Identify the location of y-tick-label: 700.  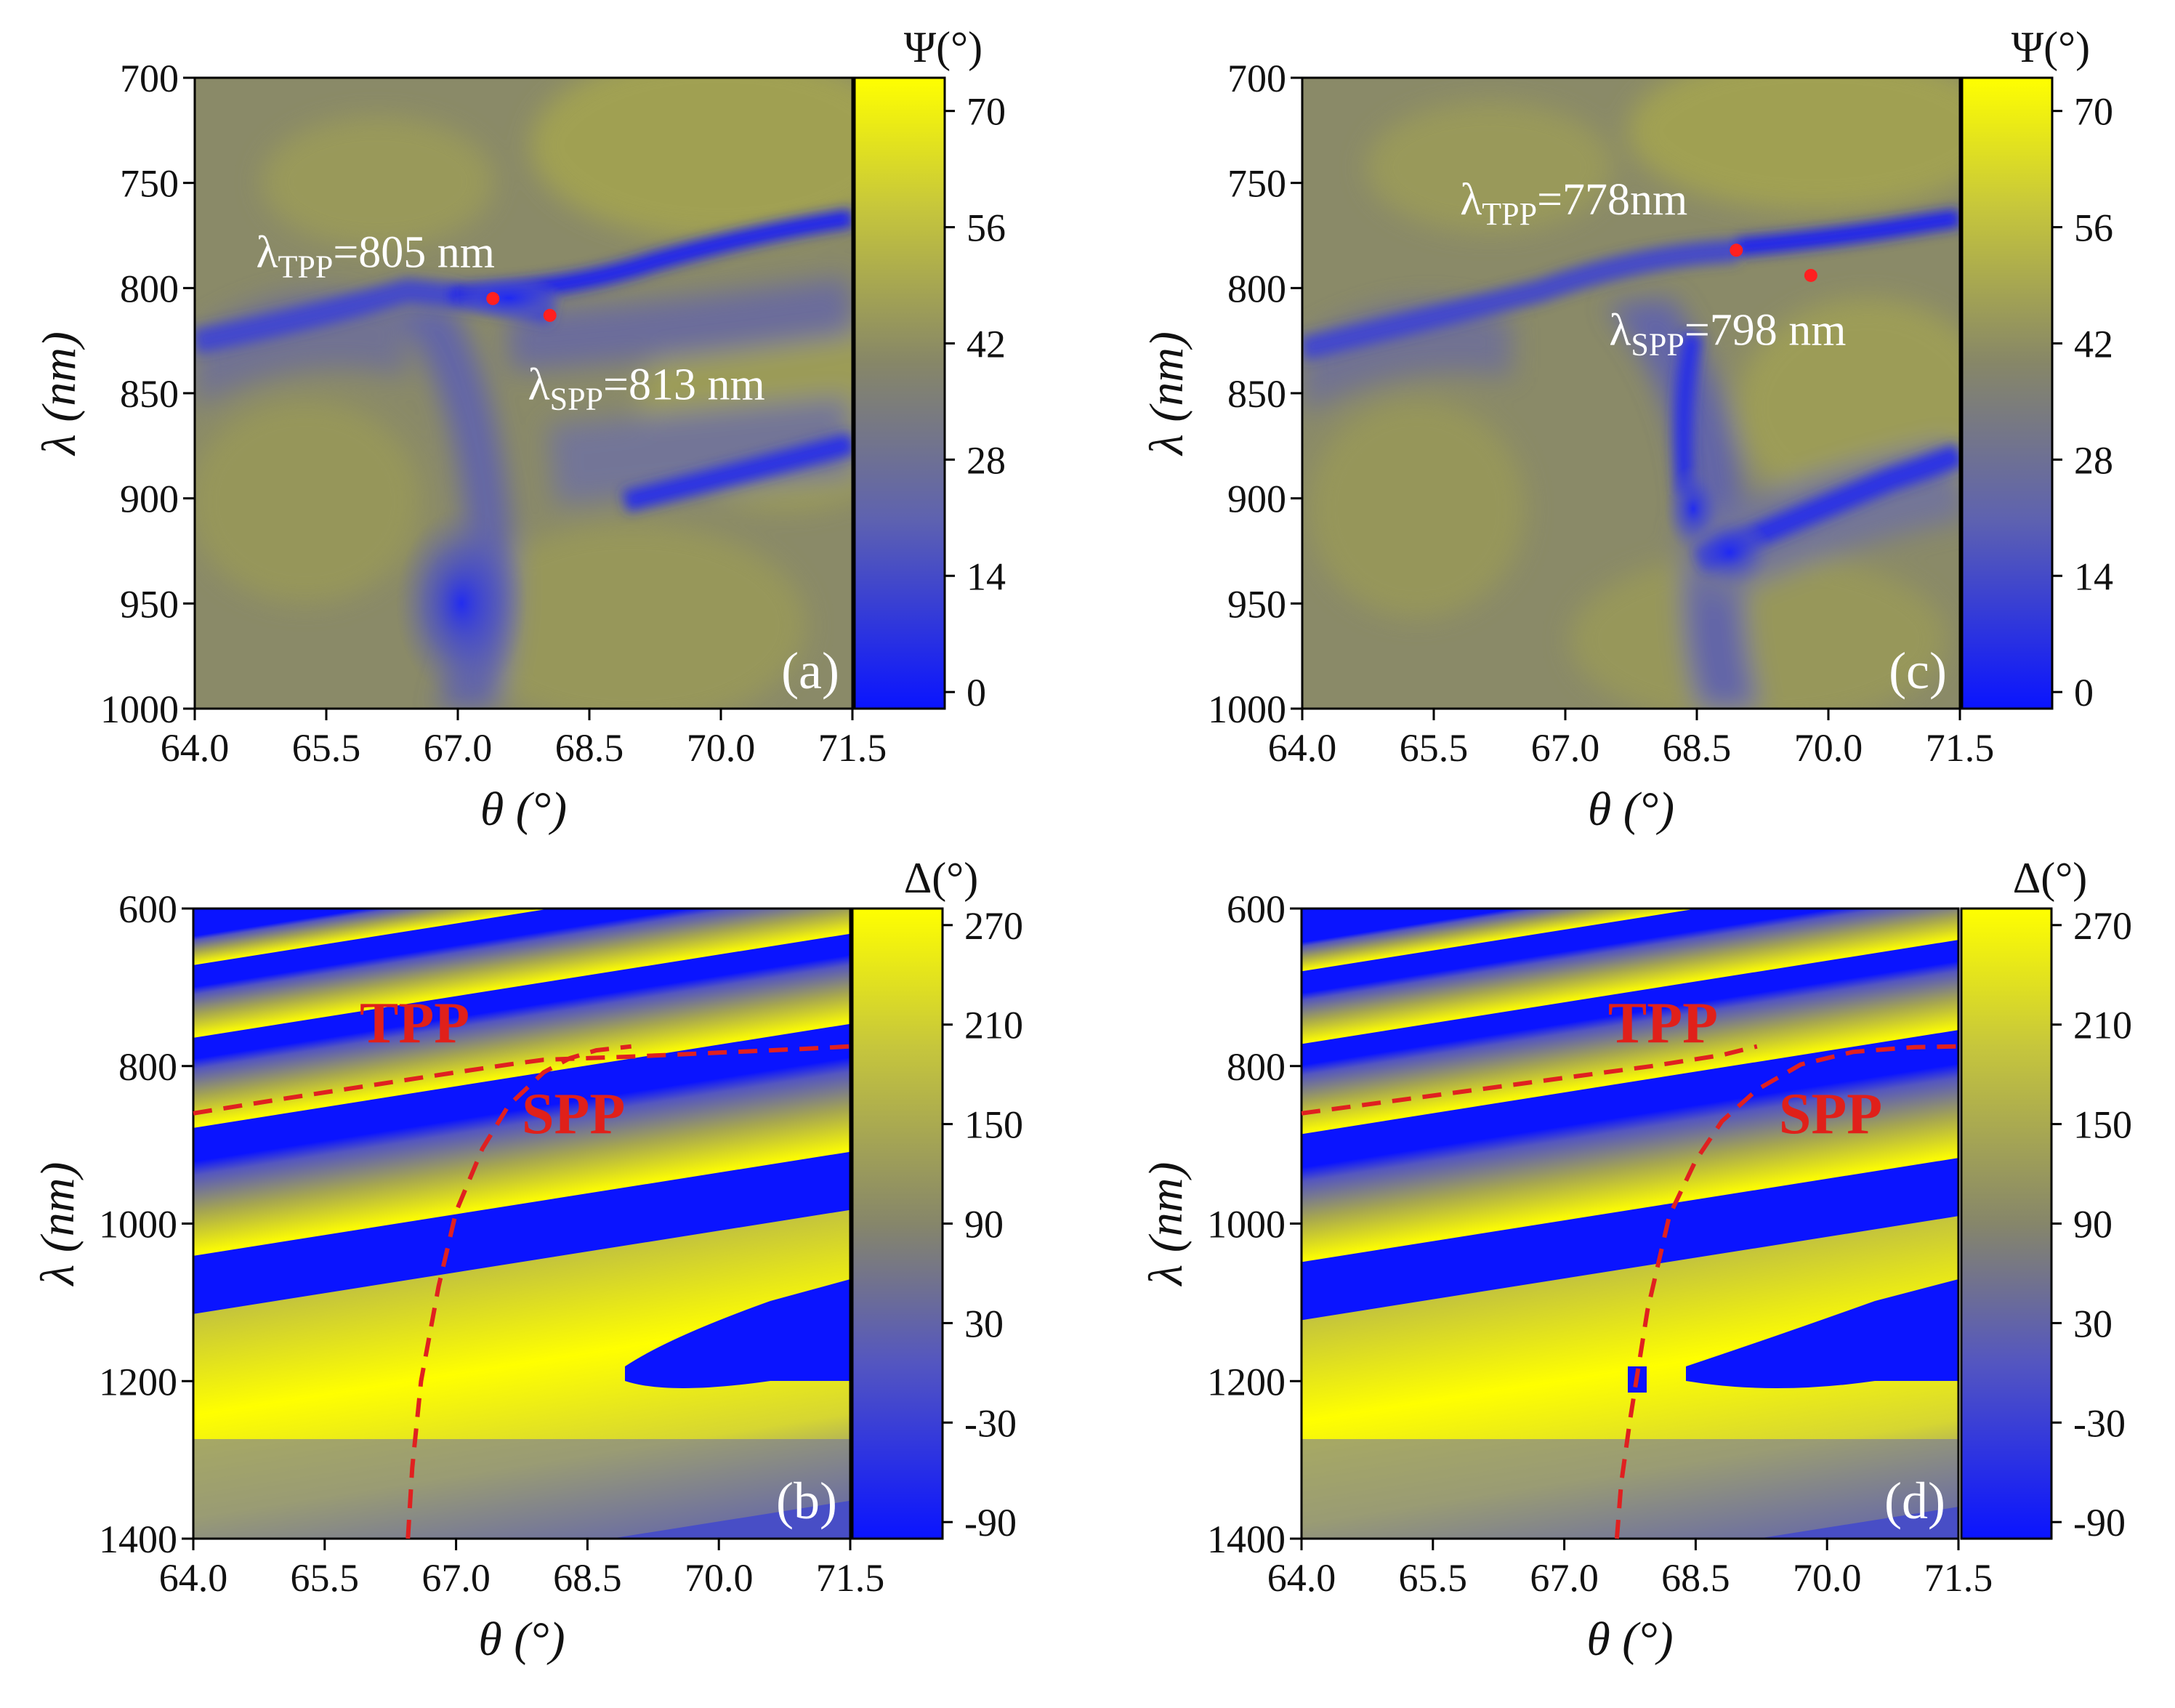
(1256, 78).